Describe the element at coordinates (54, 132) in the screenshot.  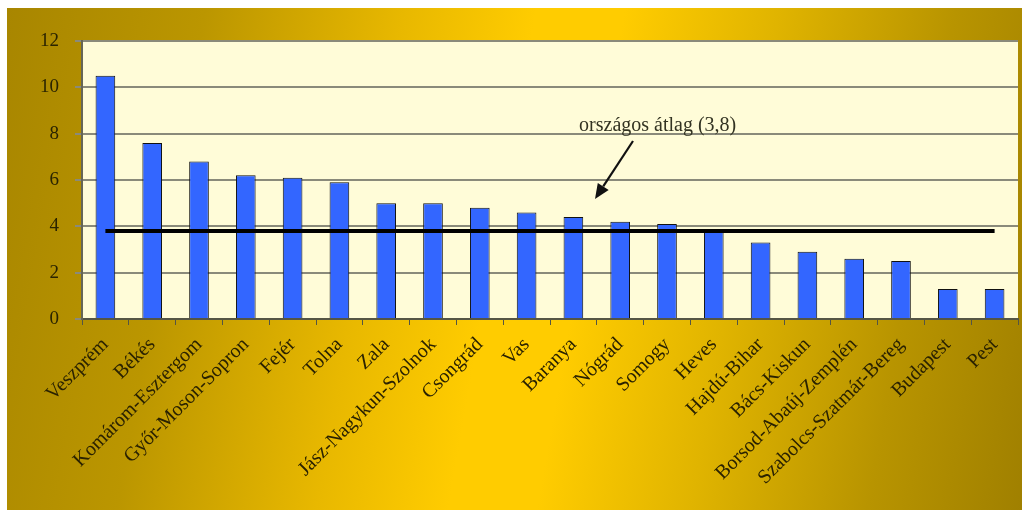
I see `y-tick-label: 8` at that location.